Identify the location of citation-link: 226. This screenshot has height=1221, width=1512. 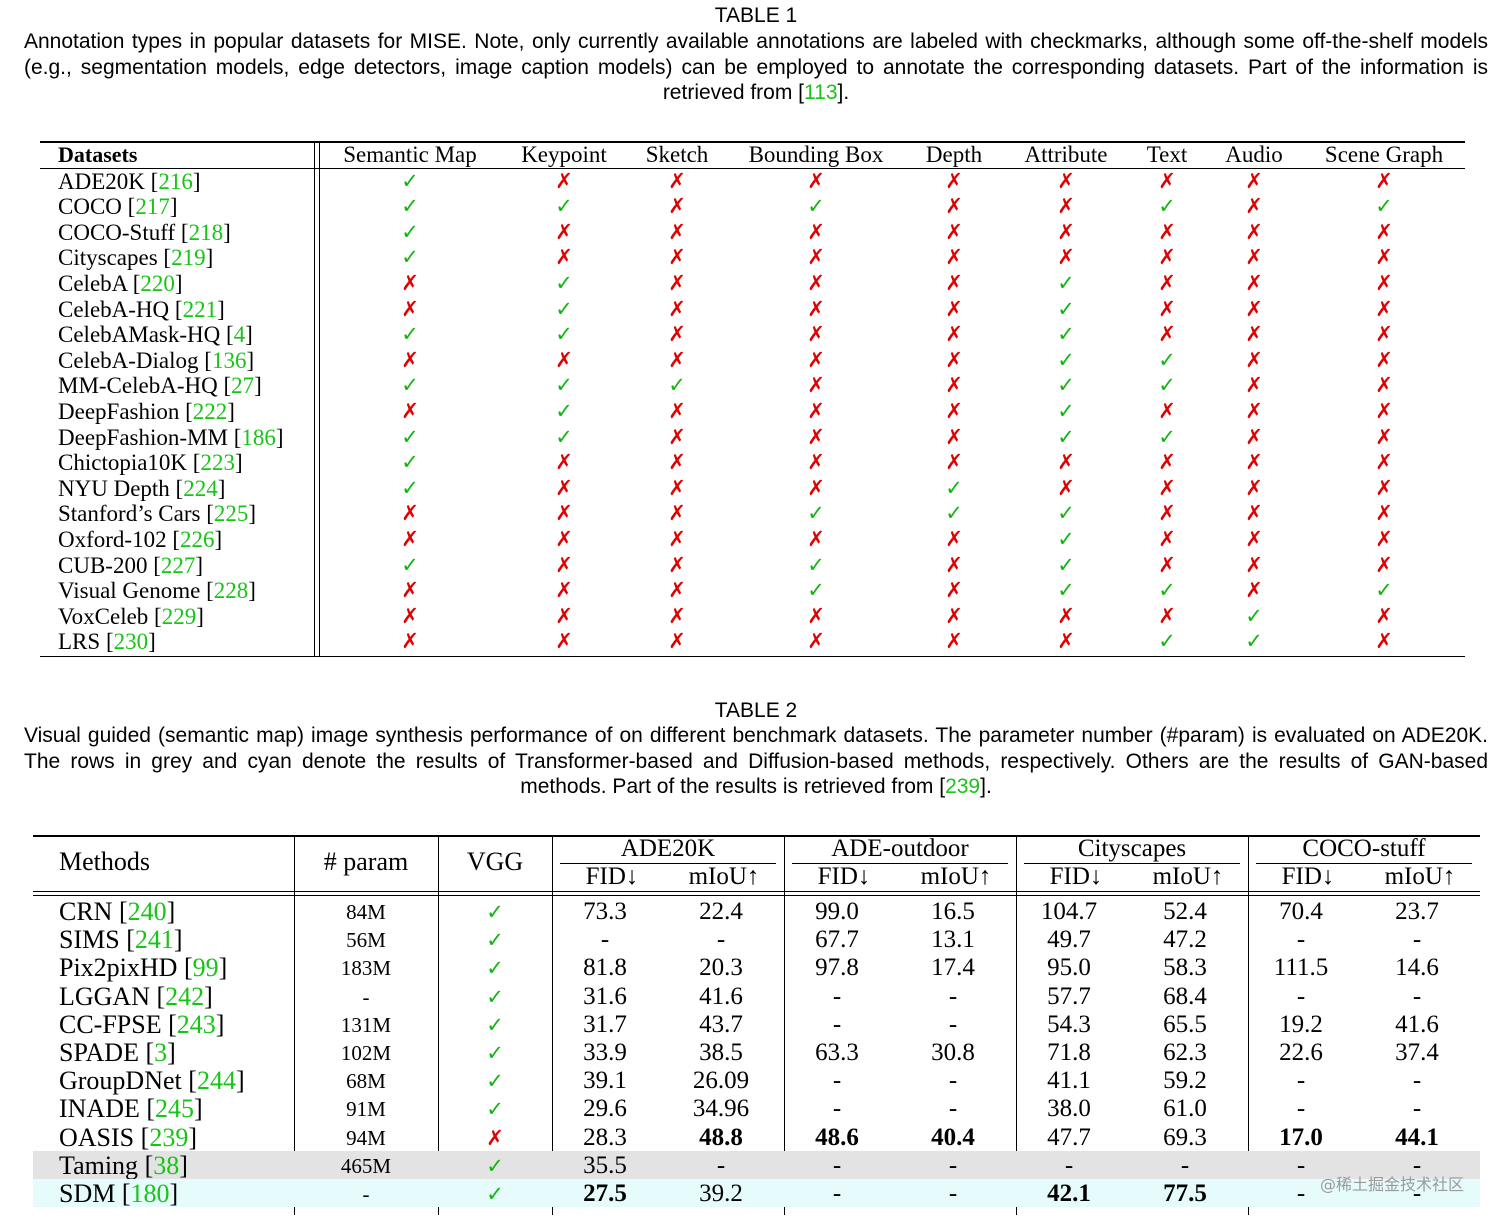
(197, 539).